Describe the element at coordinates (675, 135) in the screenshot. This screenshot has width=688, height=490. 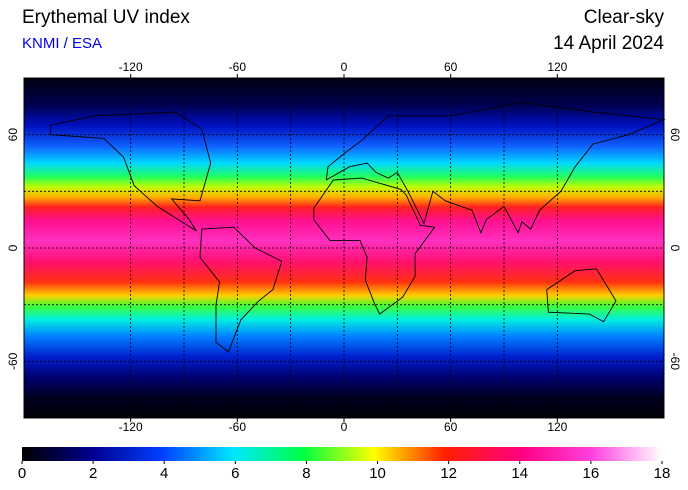
I see `lat-label-right: 60` at that location.